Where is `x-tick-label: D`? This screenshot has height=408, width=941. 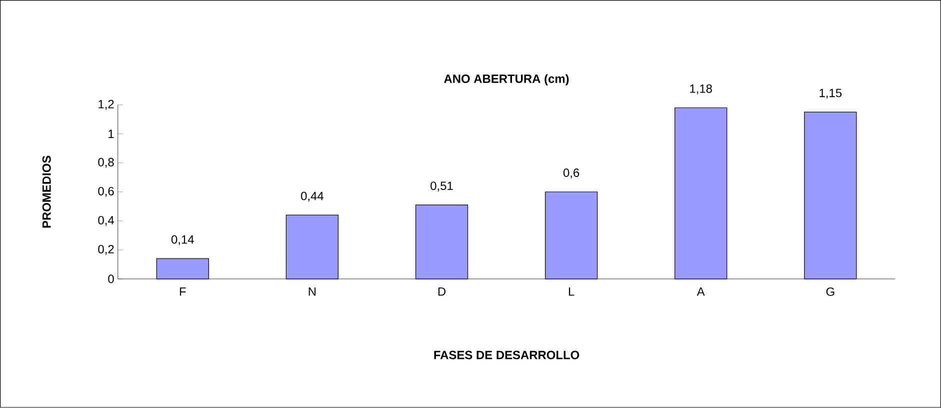 x-tick-label: D is located at coordinates (442, 292).